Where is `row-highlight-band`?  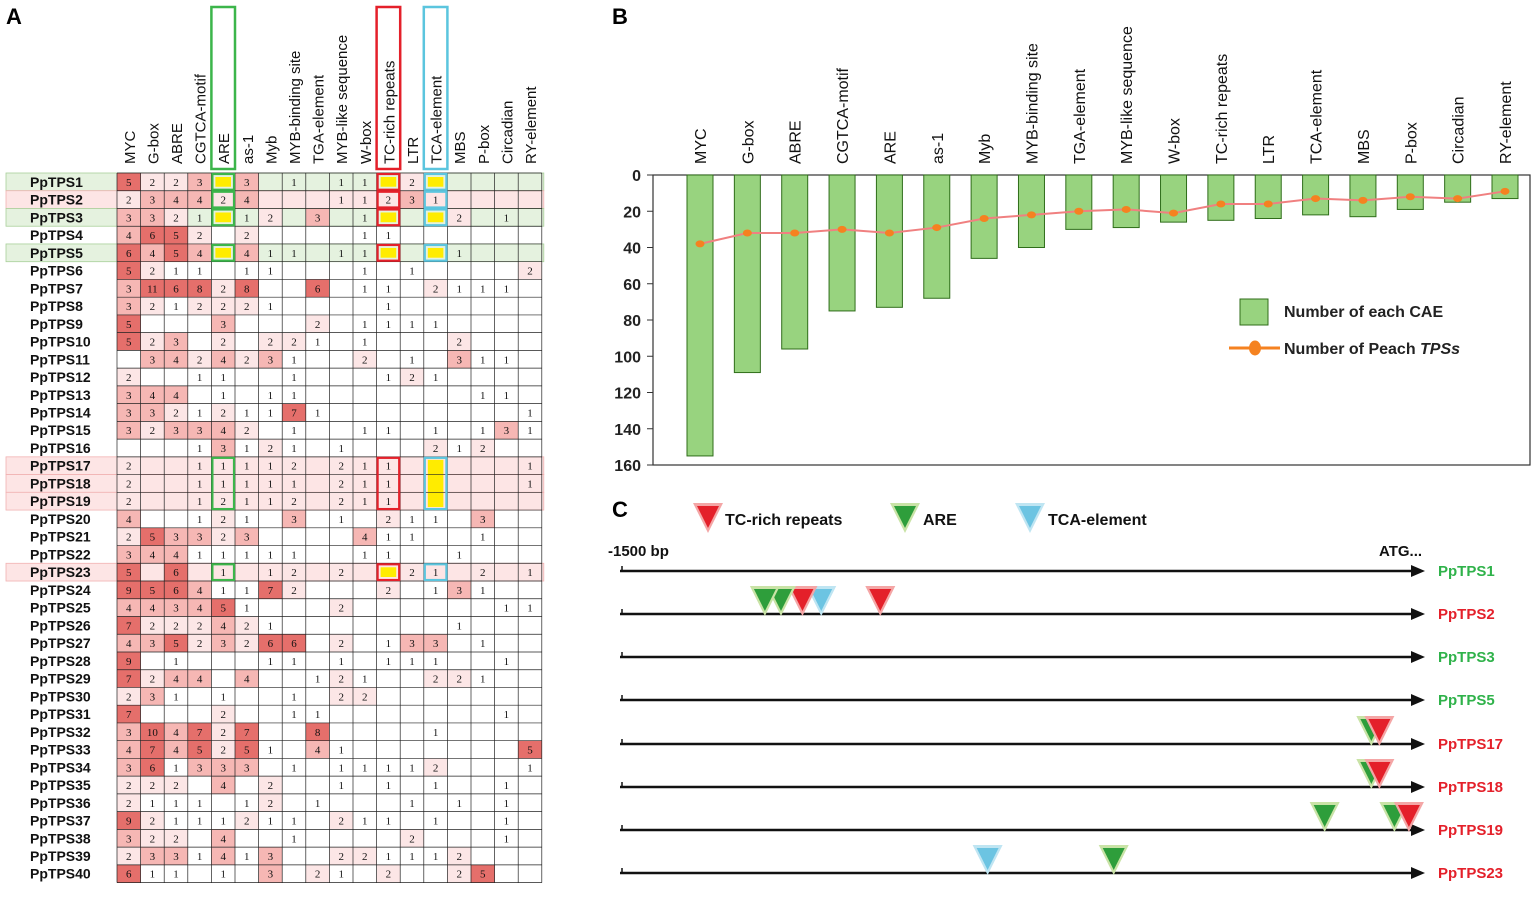 row-highlight-band is located at coordinates (275, 199).